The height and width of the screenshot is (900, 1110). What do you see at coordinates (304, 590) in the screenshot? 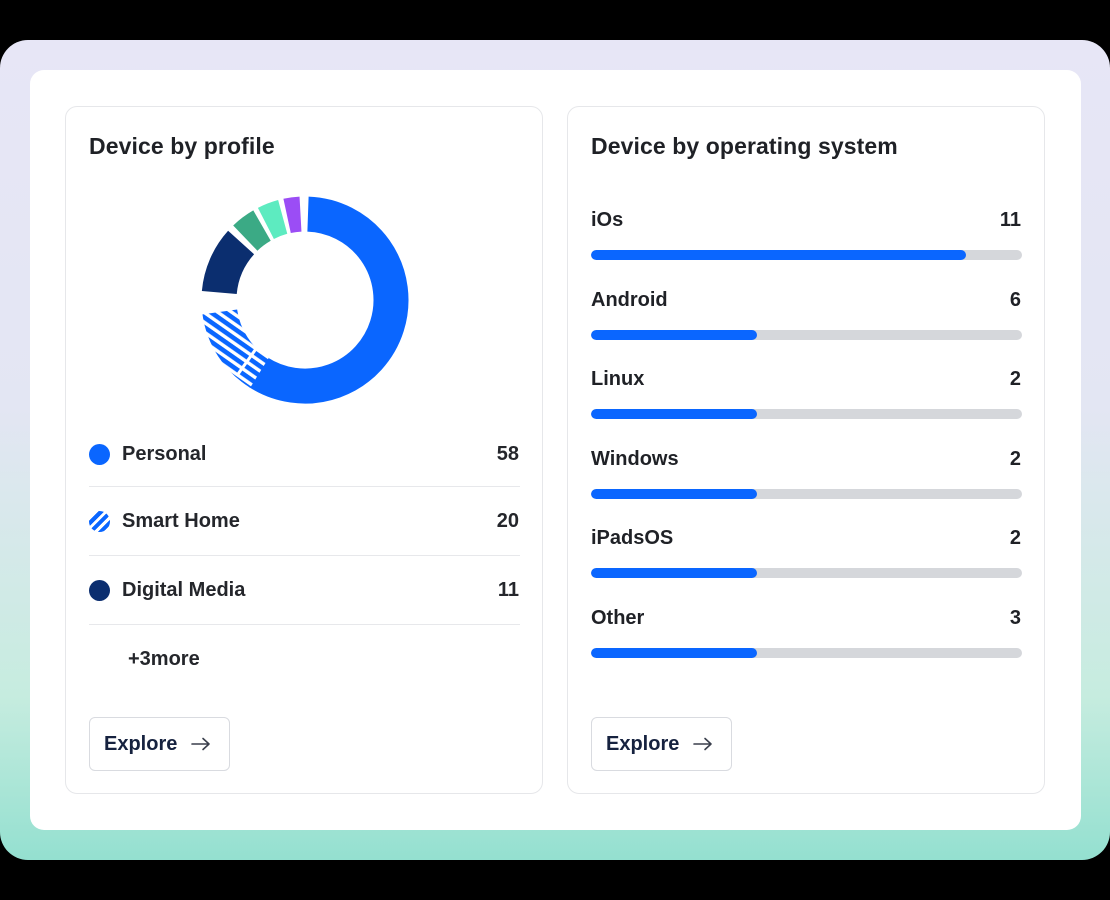
I see `legend-item-digital-media: Digital Media 11` at bounding box center [304, 590].